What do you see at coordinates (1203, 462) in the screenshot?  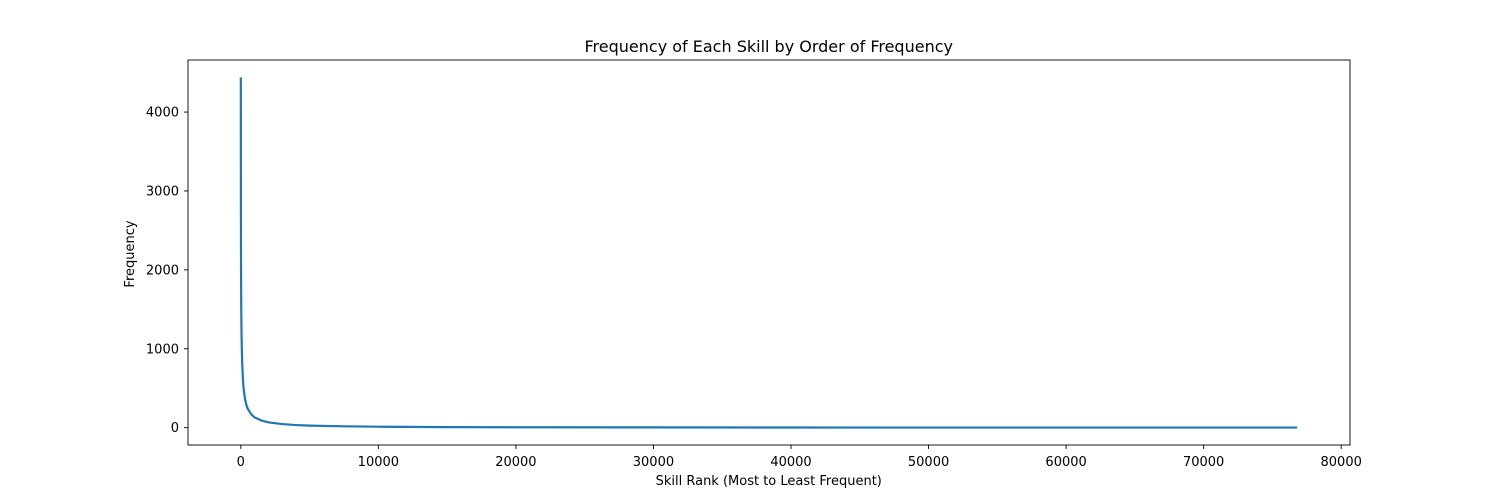 I see `x-tick-label: 70000` at bounding box center [1203, 462].